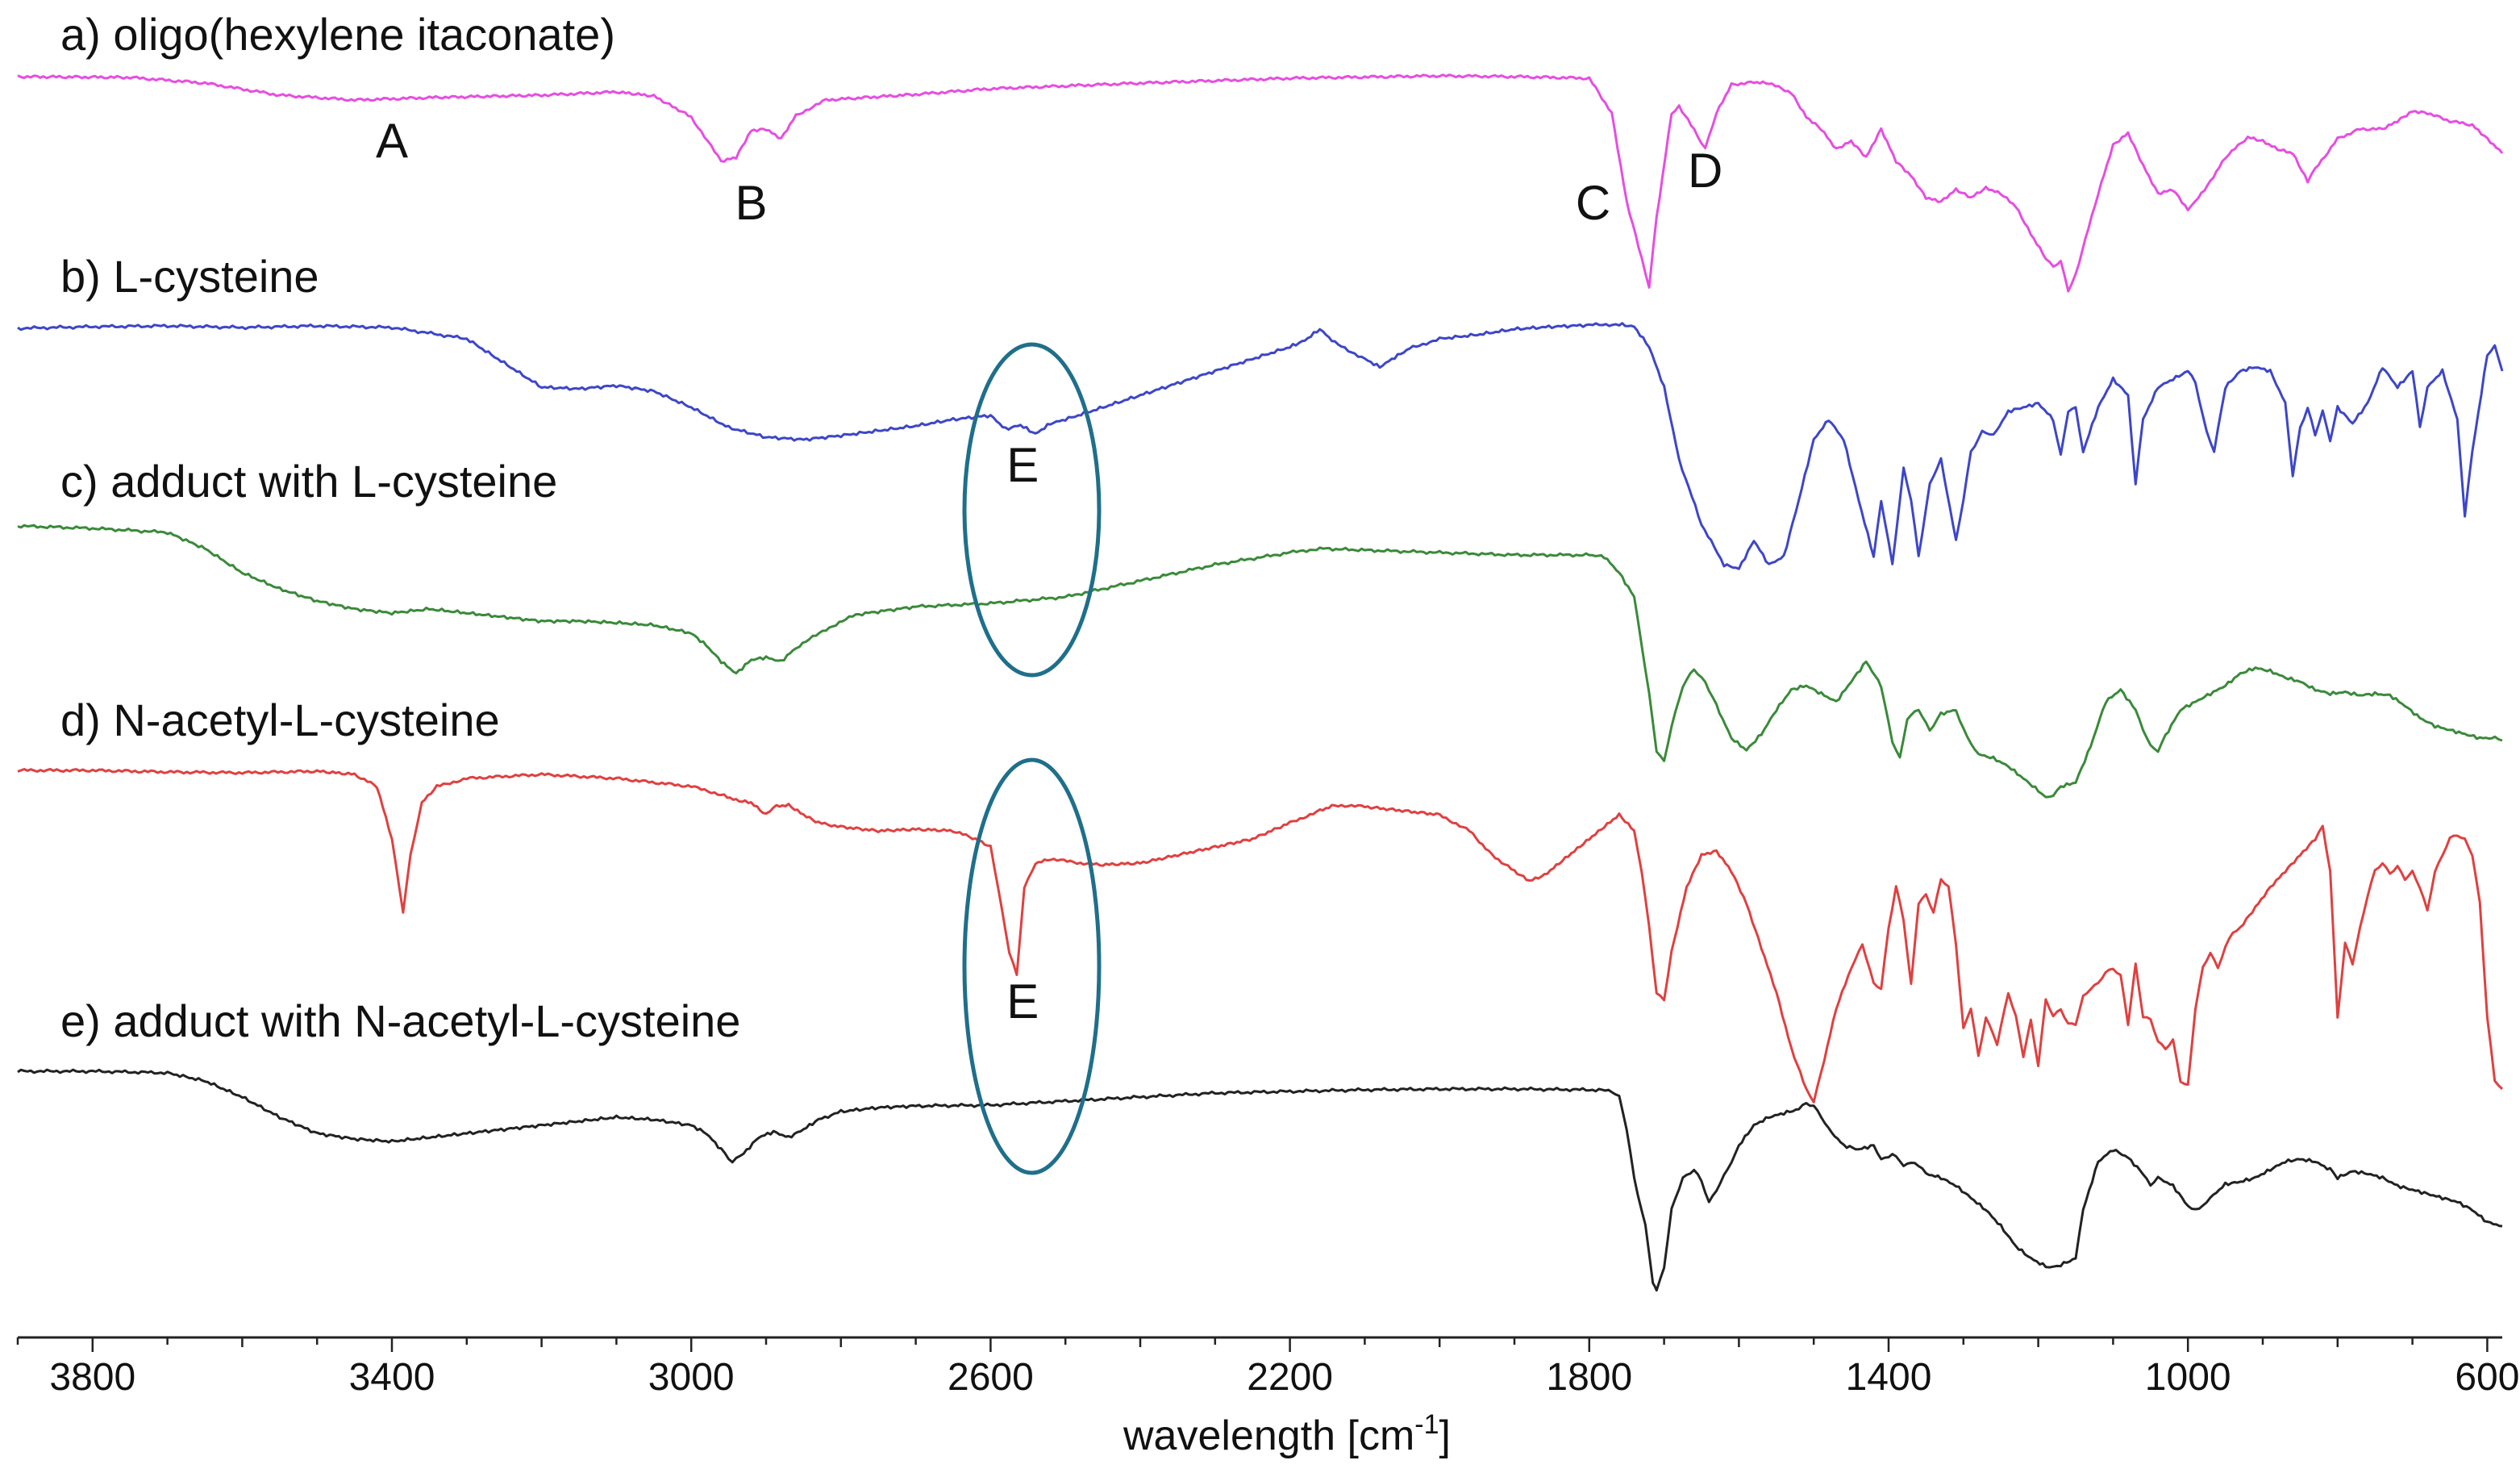 Image resolution: width=2520 pixels, height=1477 pixels. I want to click on x-tick-label: 600, so click(2487, 1378).